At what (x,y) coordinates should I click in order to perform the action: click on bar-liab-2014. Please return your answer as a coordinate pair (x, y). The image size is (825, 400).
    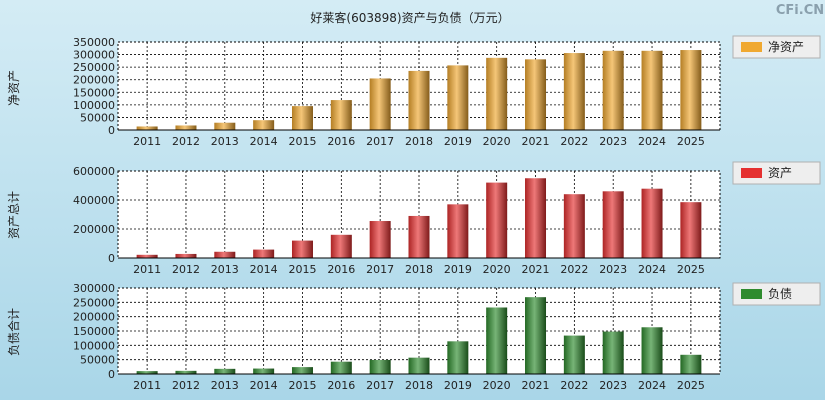
    Looking at the image, I should click on (264, 371).